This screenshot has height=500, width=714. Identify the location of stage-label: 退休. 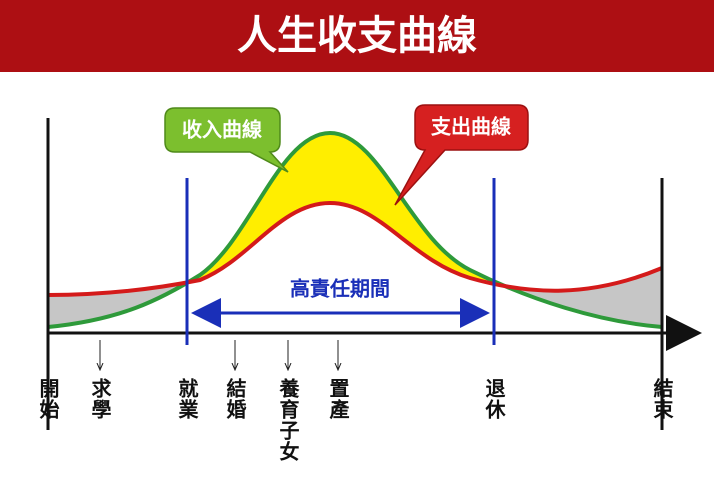
(494, 399).